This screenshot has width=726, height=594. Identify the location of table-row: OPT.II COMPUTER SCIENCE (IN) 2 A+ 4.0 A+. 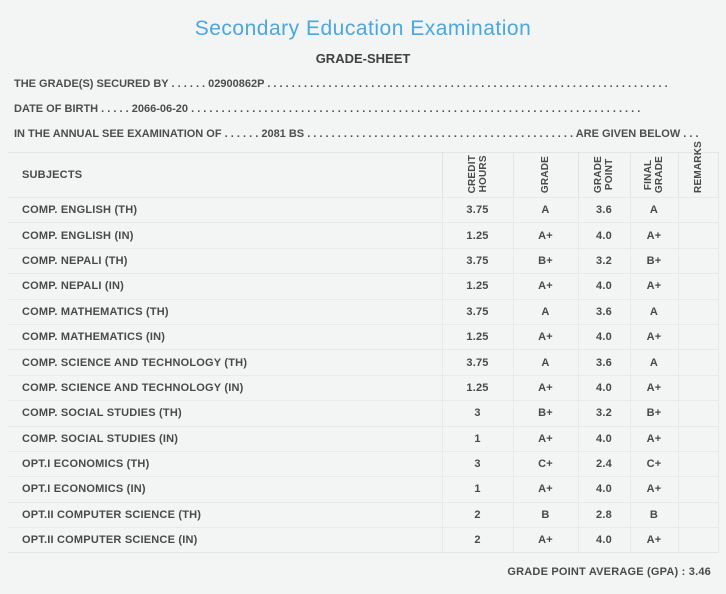
(363, 540).